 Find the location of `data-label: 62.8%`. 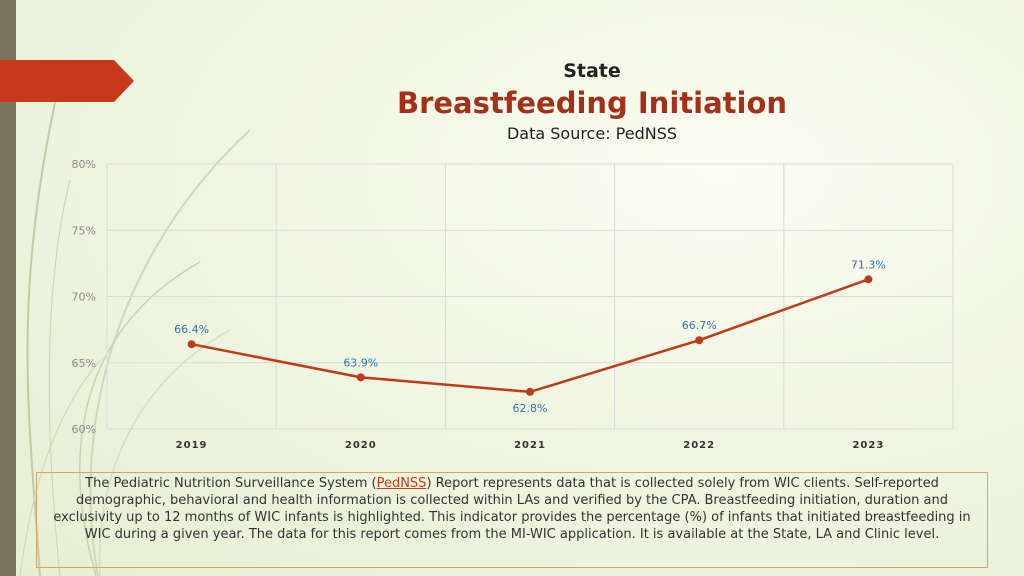

data-label: 62.8% is located at coordinates (530, 408).